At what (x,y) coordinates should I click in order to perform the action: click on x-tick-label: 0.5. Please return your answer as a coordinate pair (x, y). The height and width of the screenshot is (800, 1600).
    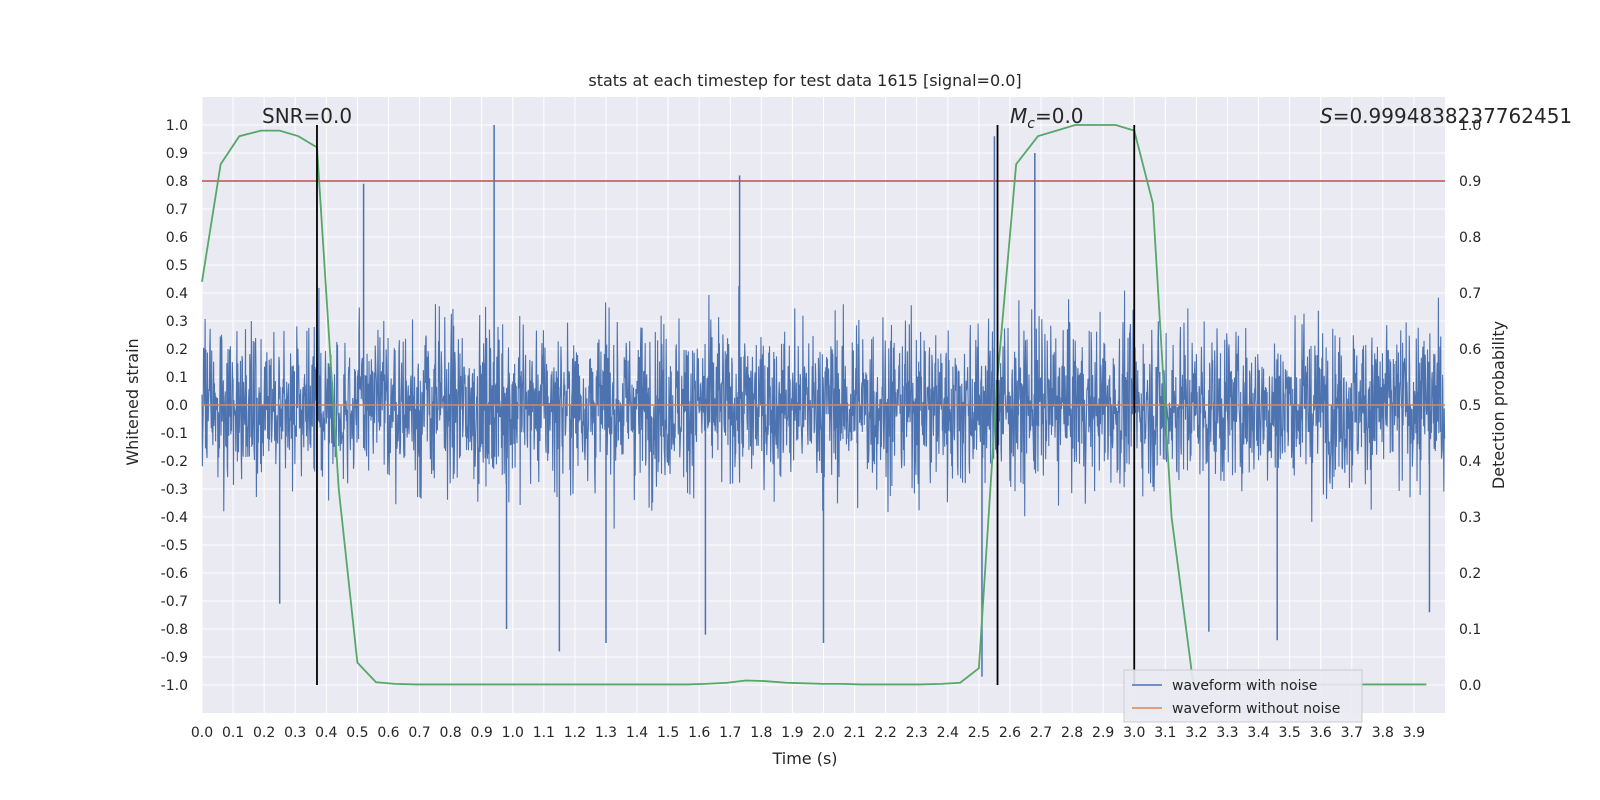
    Looking at the image, I should click on (357, 733).